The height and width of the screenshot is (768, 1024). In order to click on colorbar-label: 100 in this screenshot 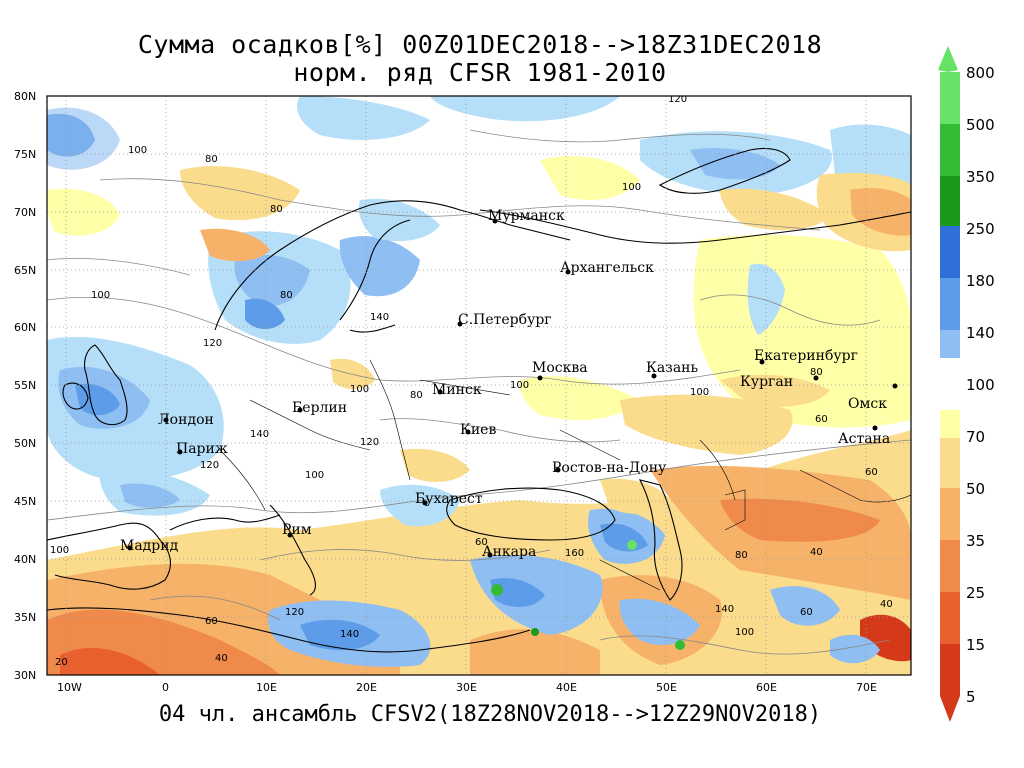, I will do `click(980, 385)`.